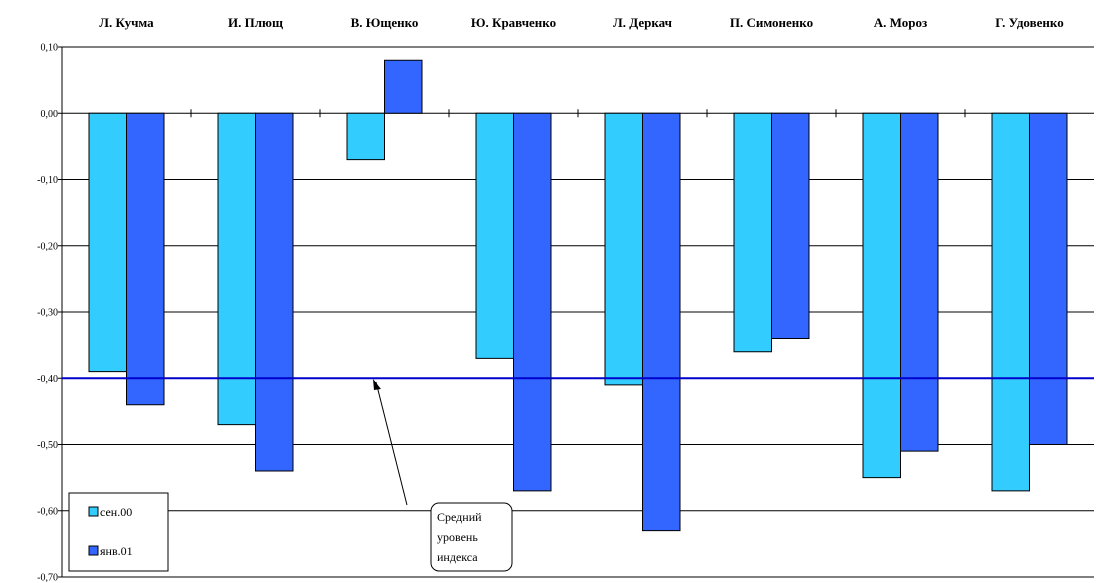  Describe the element at coordinates (457, 537) in the screenshot. I see `annotation-line-2: уровень` at that location.